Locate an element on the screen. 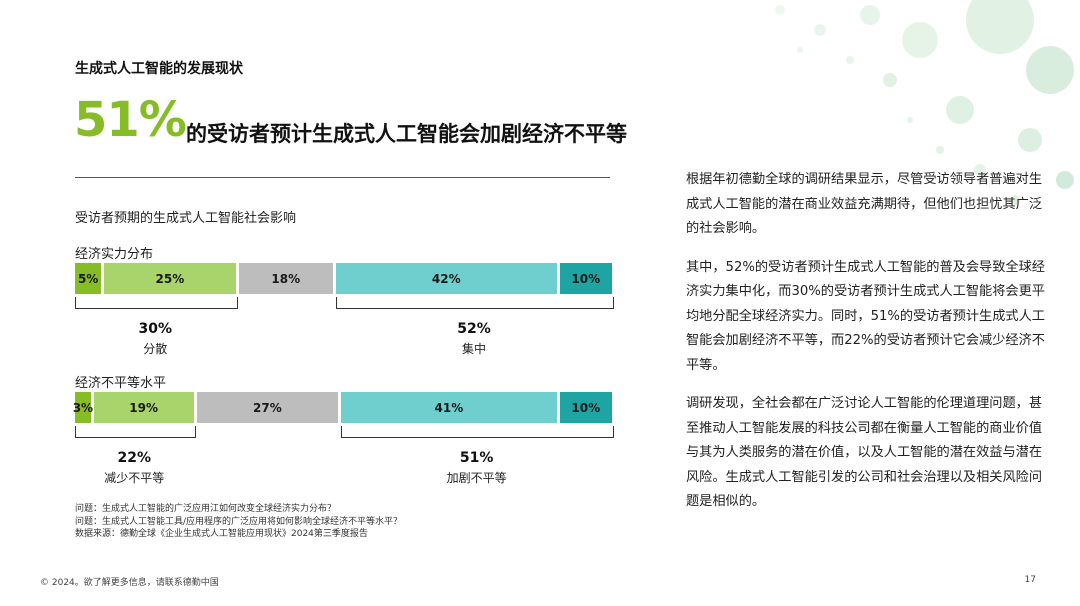 The width and height of the screenshot is (1080, 606). divider is located at coordinates (342, 177).